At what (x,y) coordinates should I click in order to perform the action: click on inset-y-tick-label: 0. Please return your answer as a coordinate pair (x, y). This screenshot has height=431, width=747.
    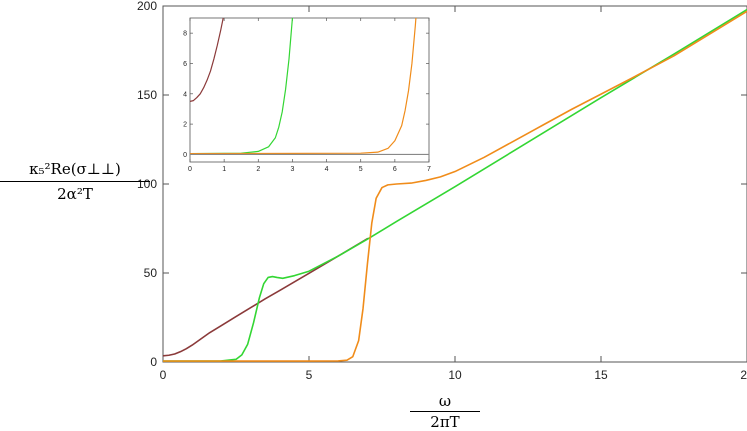
    Looking at the image, I should click on (185, 155).